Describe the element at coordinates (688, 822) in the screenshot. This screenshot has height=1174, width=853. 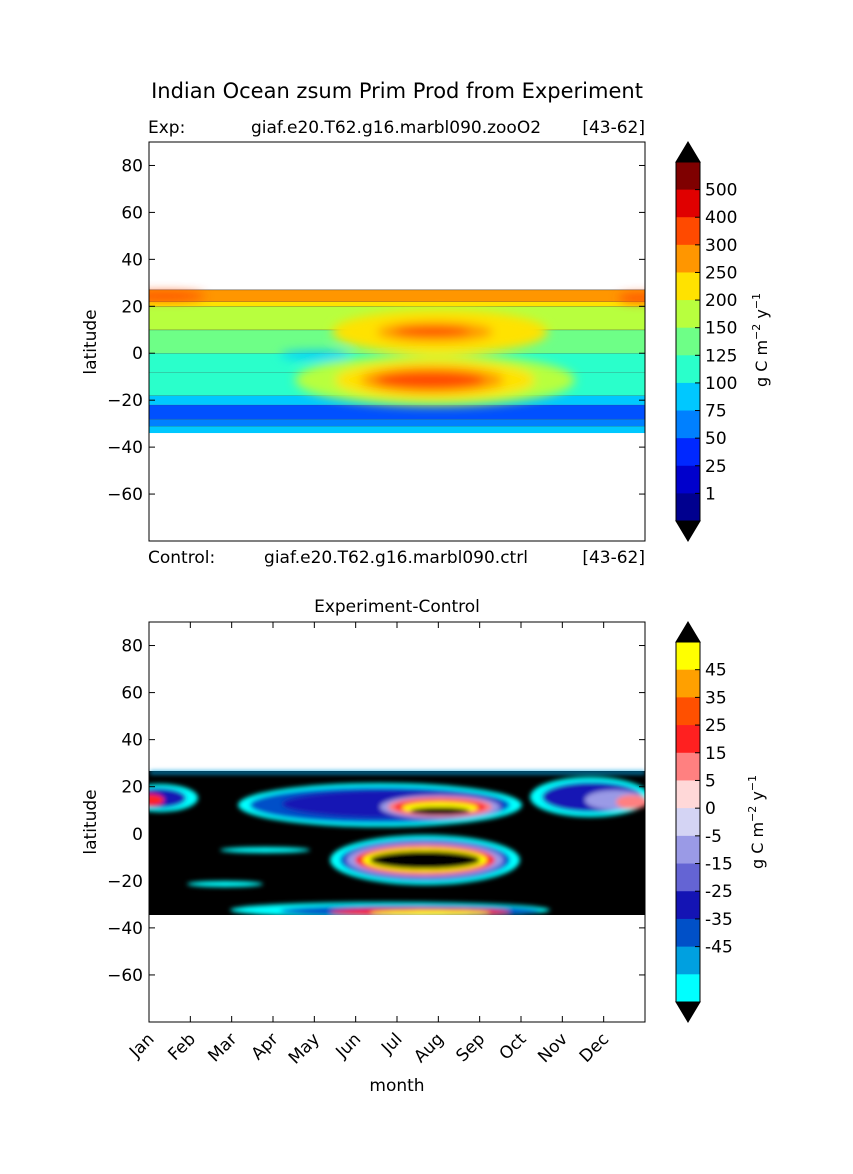
I see `bottom-colorbar-frame` at that location.